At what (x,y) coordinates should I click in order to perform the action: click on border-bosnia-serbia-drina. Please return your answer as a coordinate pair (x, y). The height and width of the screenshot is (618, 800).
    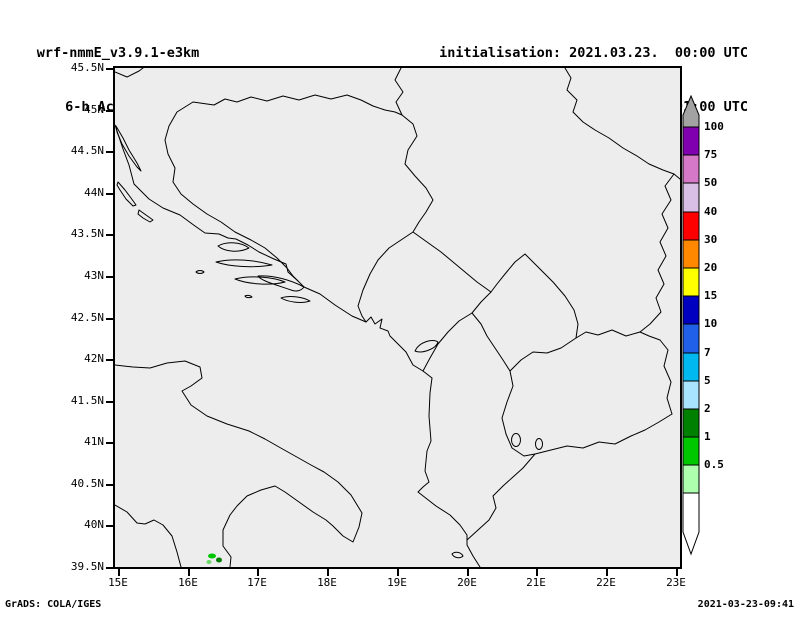
    Looking at the image, I should click on (417, 173).